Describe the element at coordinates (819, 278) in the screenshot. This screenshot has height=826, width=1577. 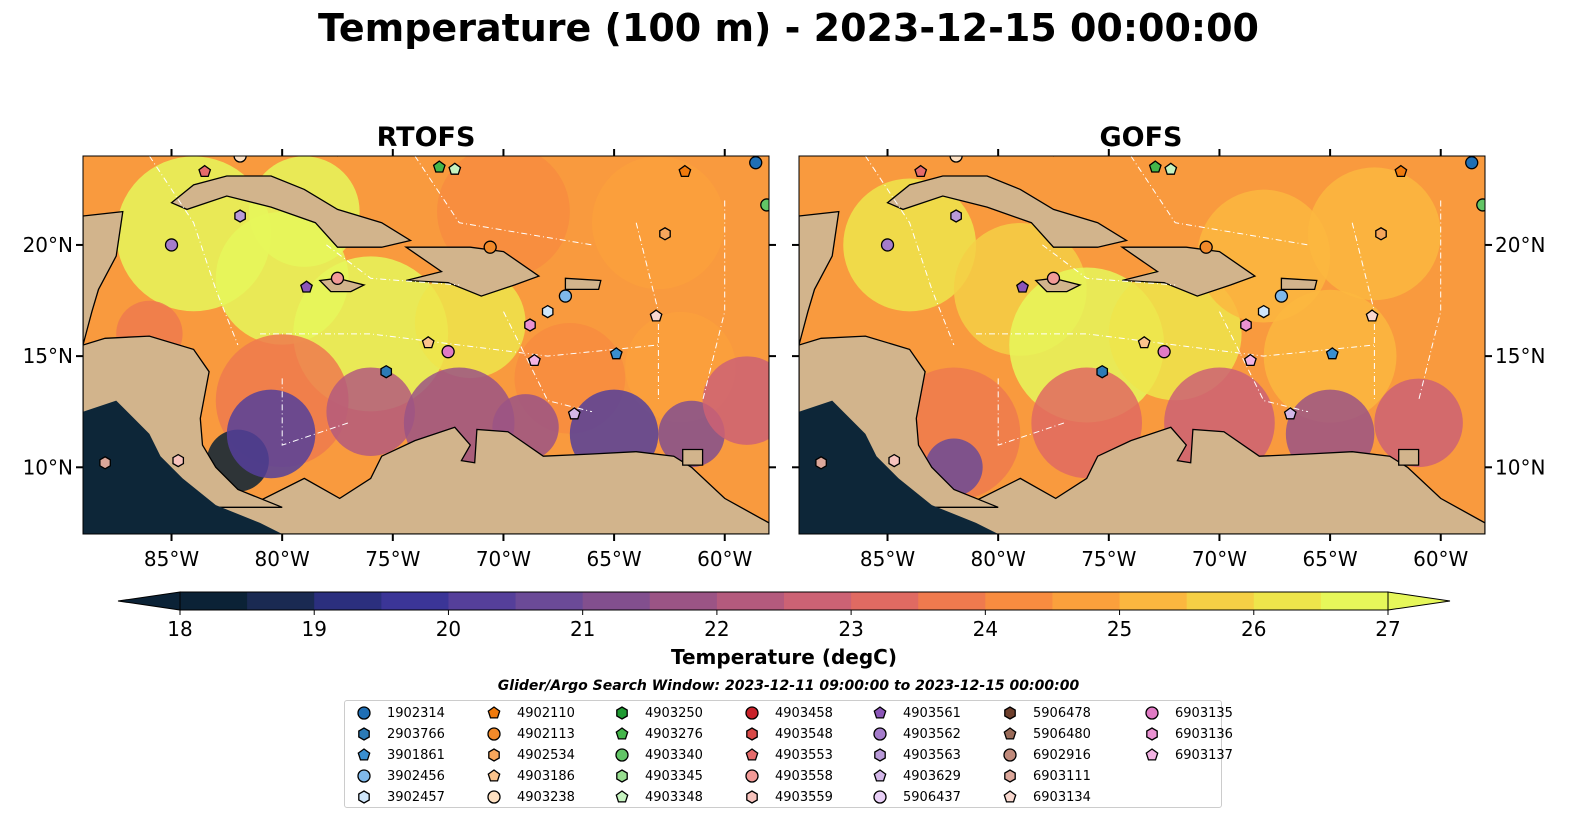
I see `land-yucatan` at that location.